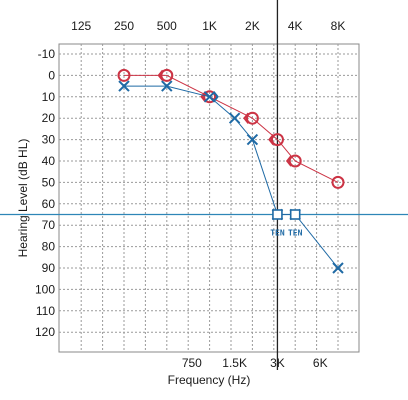  Describe the element at coordinates (277, 363) in the screenshot. I see `bottom-tick-label: 3K` at that location.